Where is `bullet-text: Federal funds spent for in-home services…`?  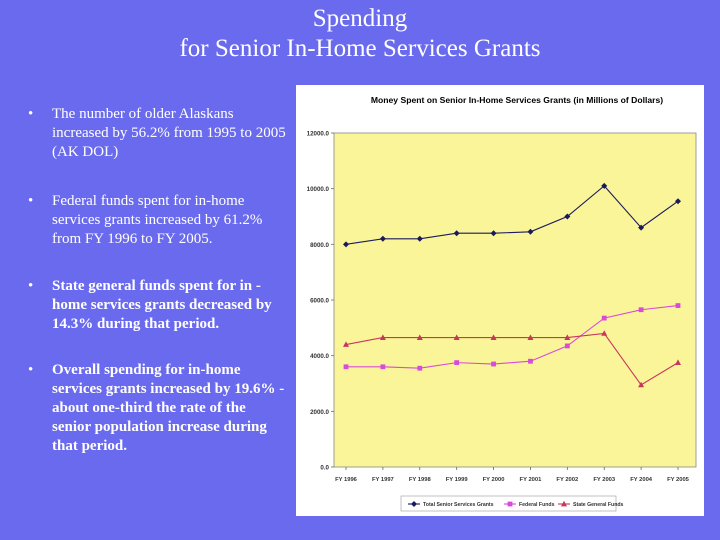 bullet-text: Federal funds spent for in-home services… is located at coordinates (157, 220).